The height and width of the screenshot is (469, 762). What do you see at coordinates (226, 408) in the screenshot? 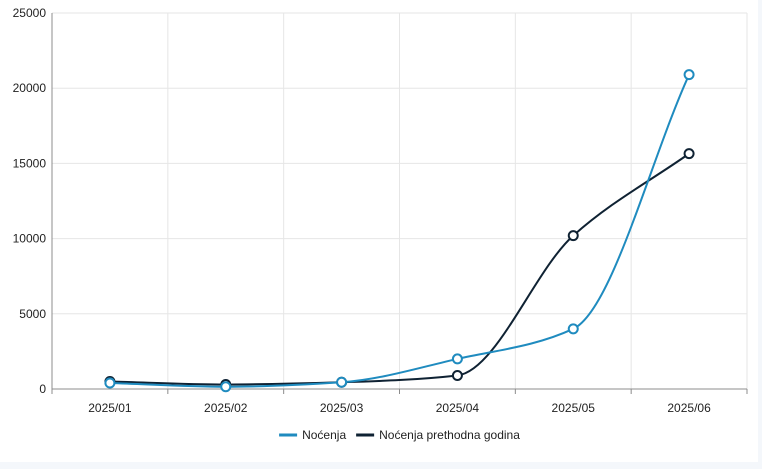
I see `x-tick-label: 2025/02` at bounding box center [226, 408].